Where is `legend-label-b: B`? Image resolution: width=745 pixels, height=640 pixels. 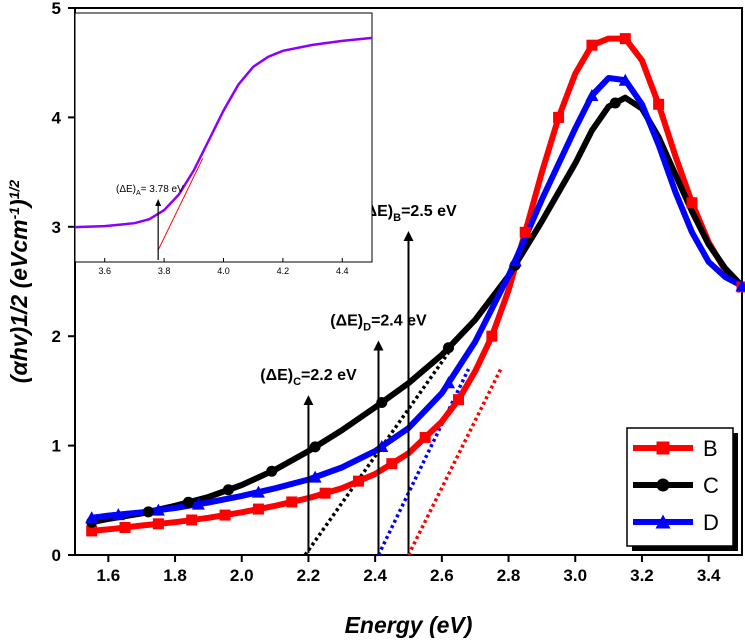 legend-label-b: B is located at coordinates (710, 448).